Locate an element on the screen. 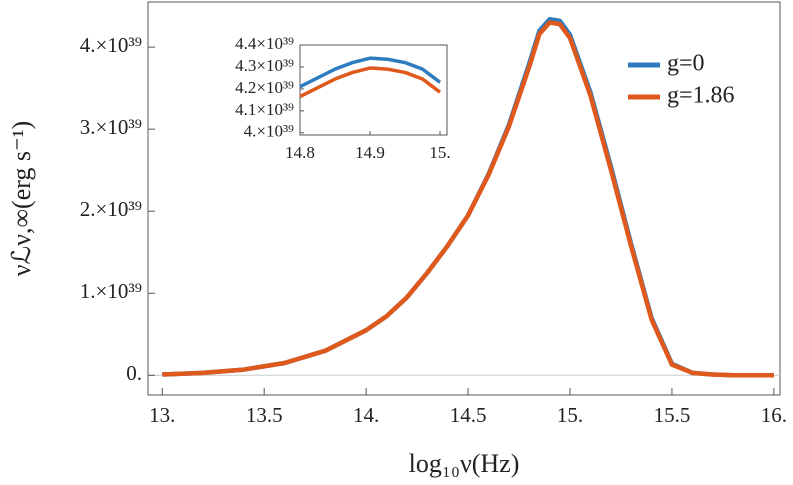 Image resolution: width=793 pixels, height=485 pixels. y-tick-label: 4.4×10³⁹ is located at coordinates (264, 43).